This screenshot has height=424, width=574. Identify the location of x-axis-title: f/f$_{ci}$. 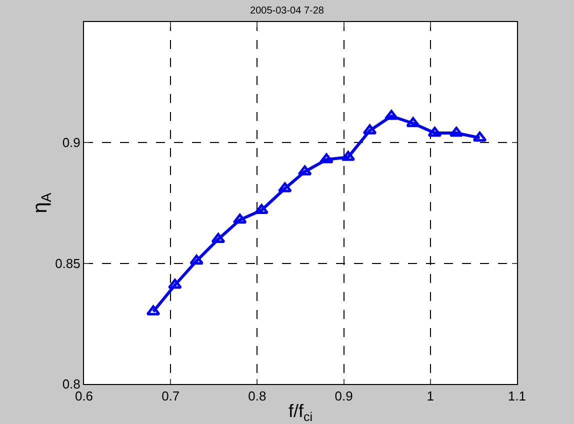
(300, 412).